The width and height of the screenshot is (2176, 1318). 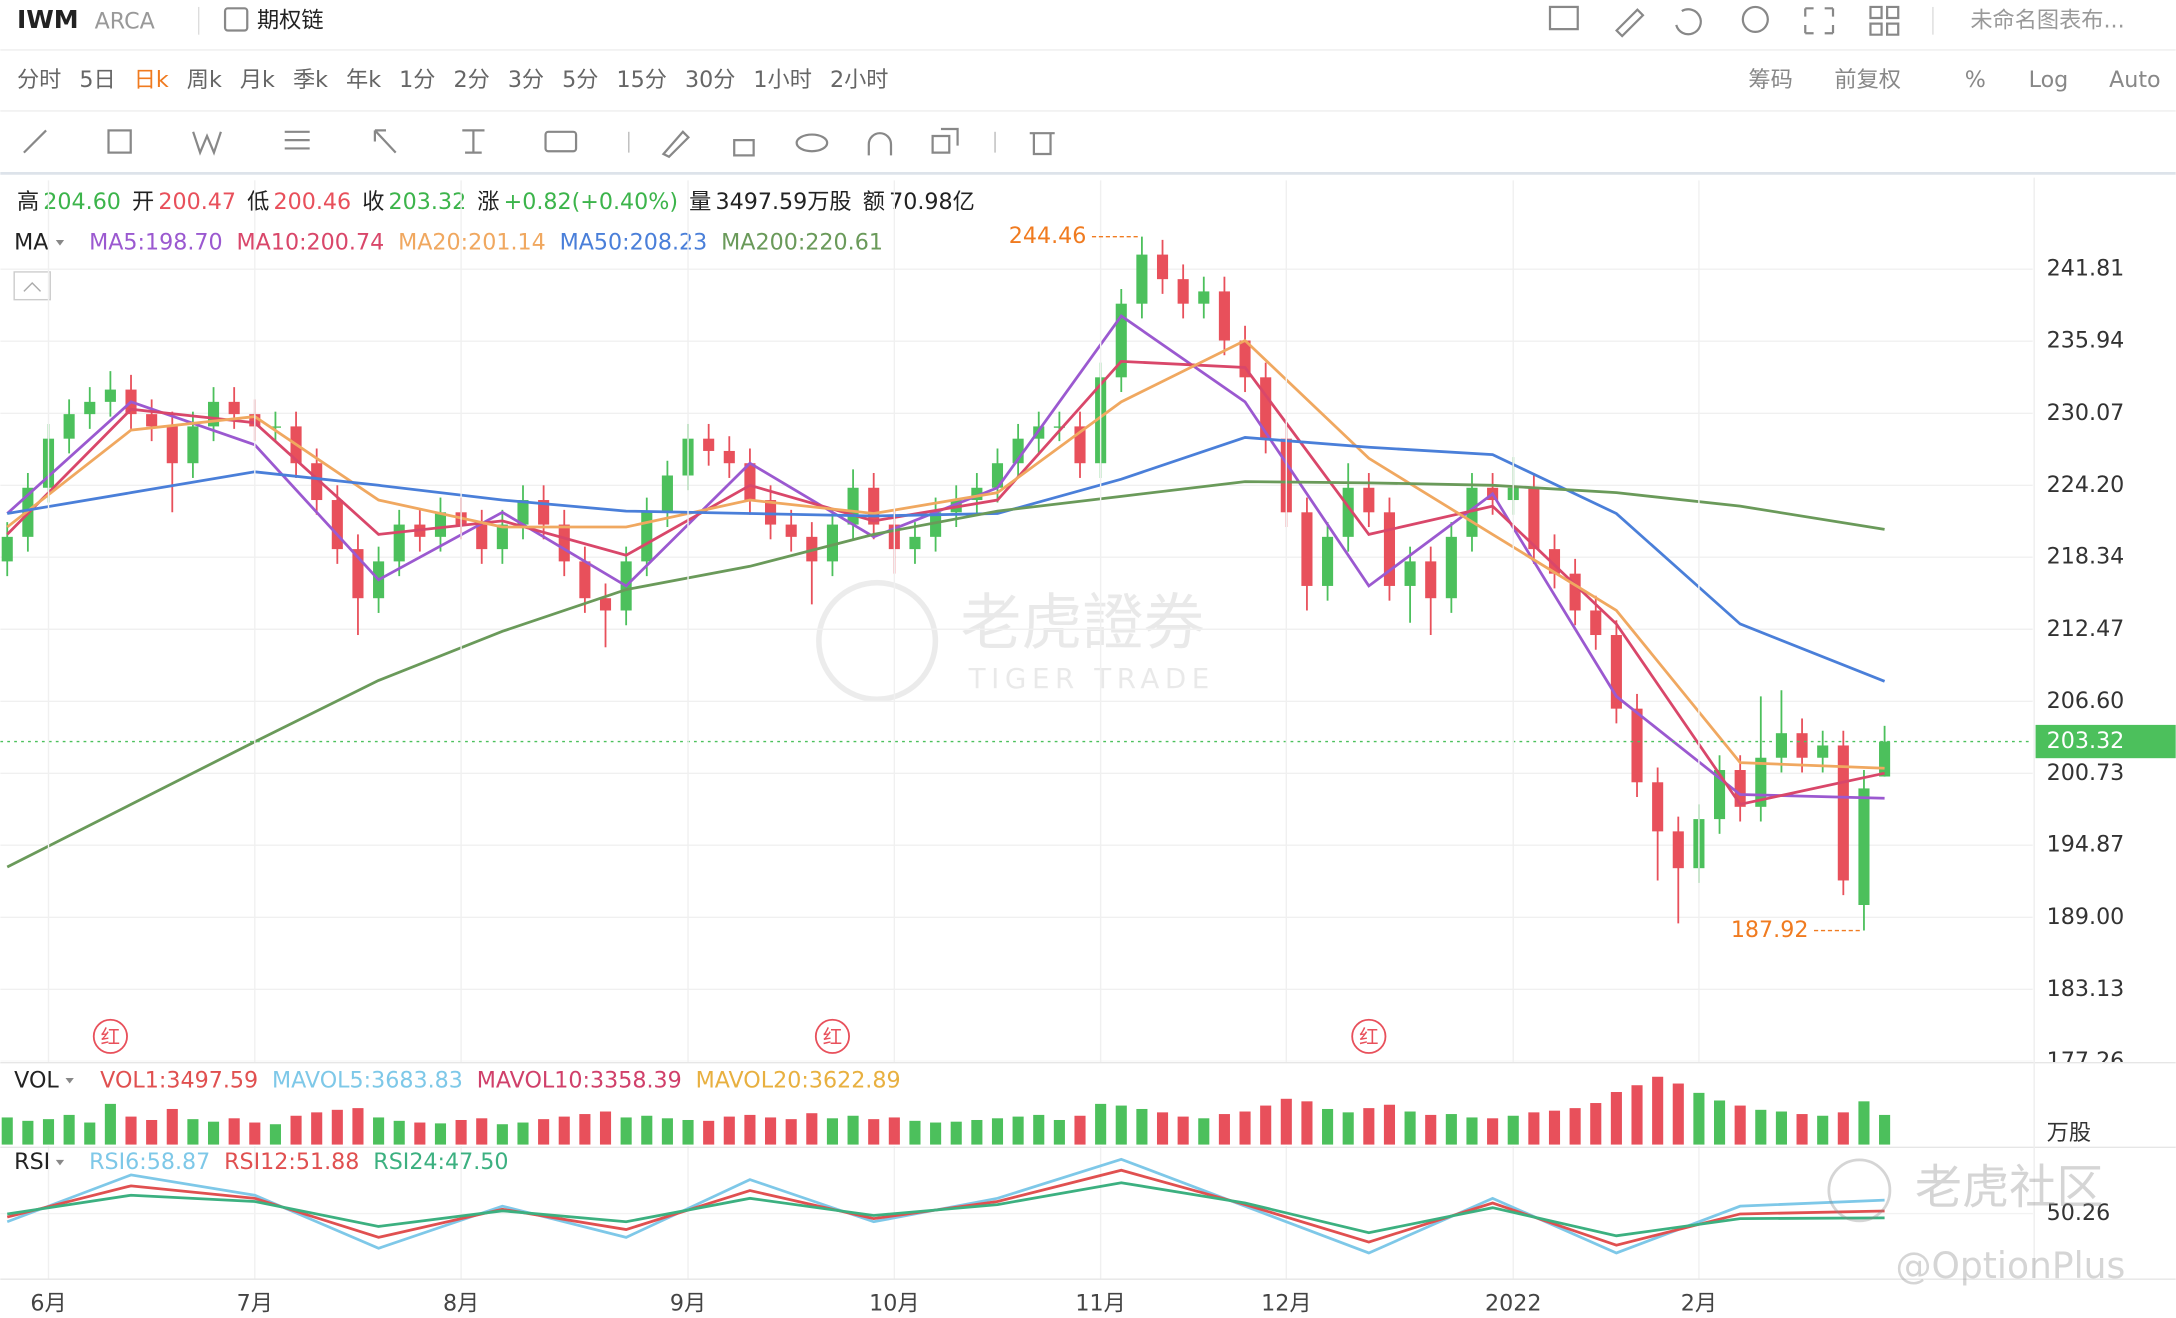 What do you see at coordinates (119, 141) in the screenshot?
I see `tool-rect` at bounding box center [119, 141].